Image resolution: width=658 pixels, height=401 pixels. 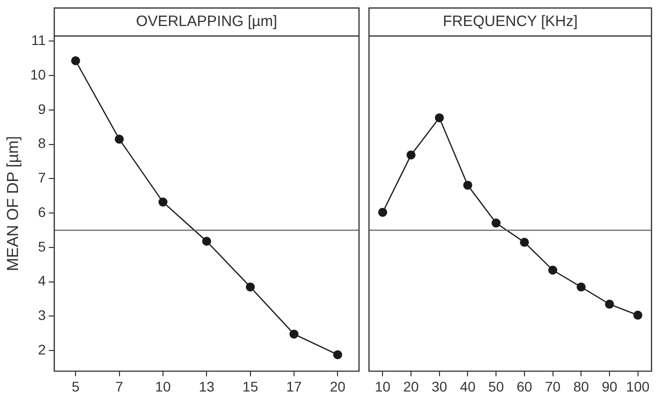 What do you see at coordinates (524, 386) in the screenshot?
I see `x-tick-label: 60` at bounding box center [524, 386].